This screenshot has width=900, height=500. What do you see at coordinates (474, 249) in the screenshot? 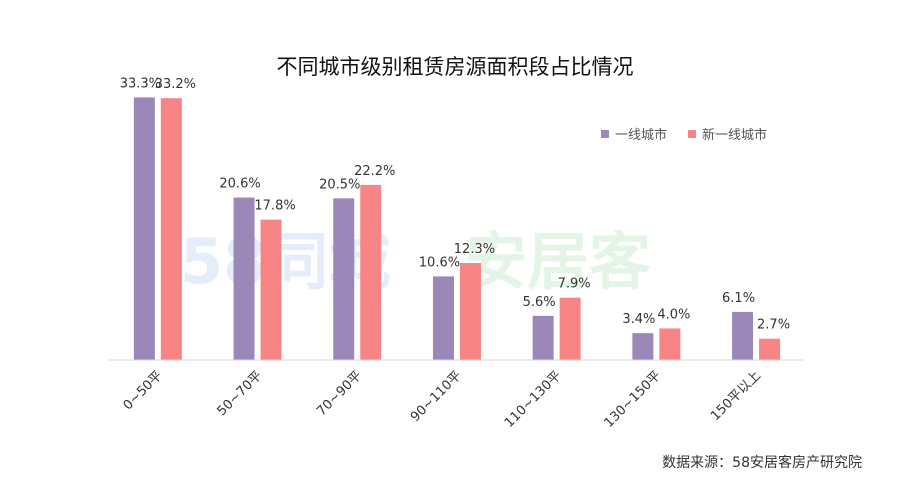
I see `value-label-newtier1-3: 12.3%` at bounding box center [474, 249].